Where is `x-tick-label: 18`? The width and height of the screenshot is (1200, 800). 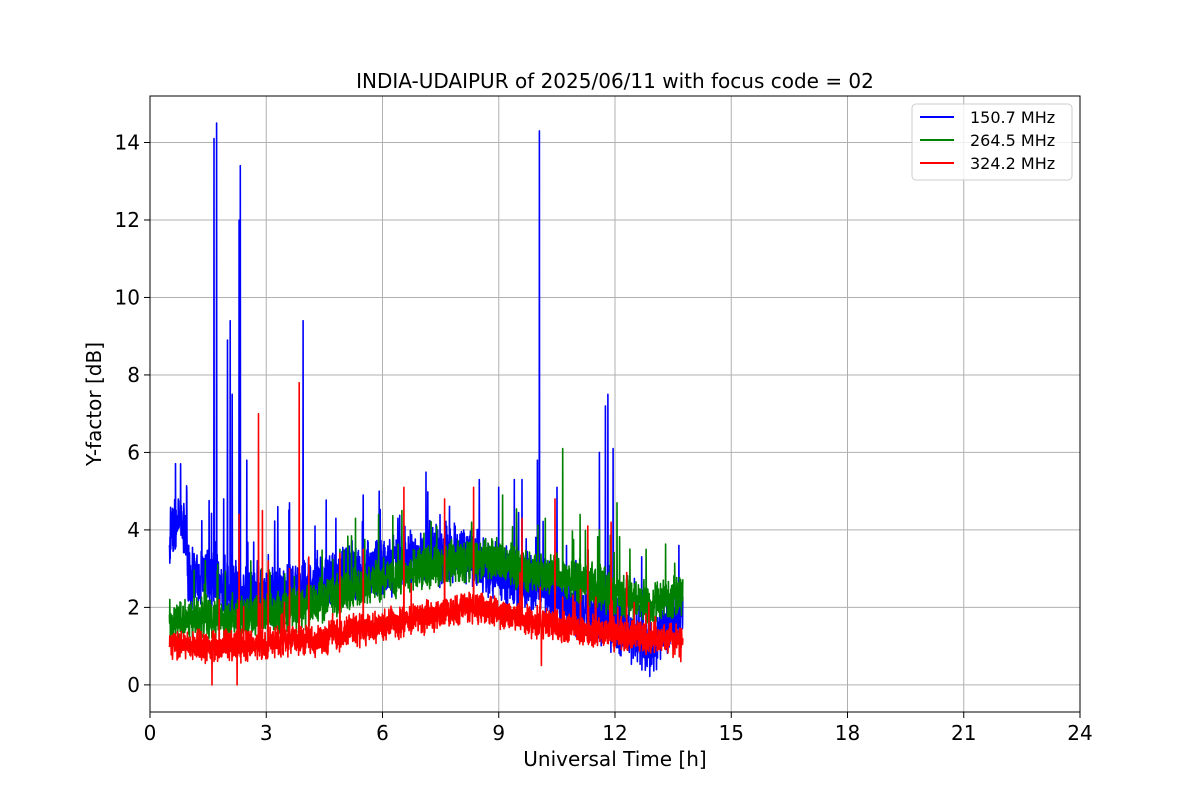
x-tick-label: 18 is located at coordinates (847, 733).